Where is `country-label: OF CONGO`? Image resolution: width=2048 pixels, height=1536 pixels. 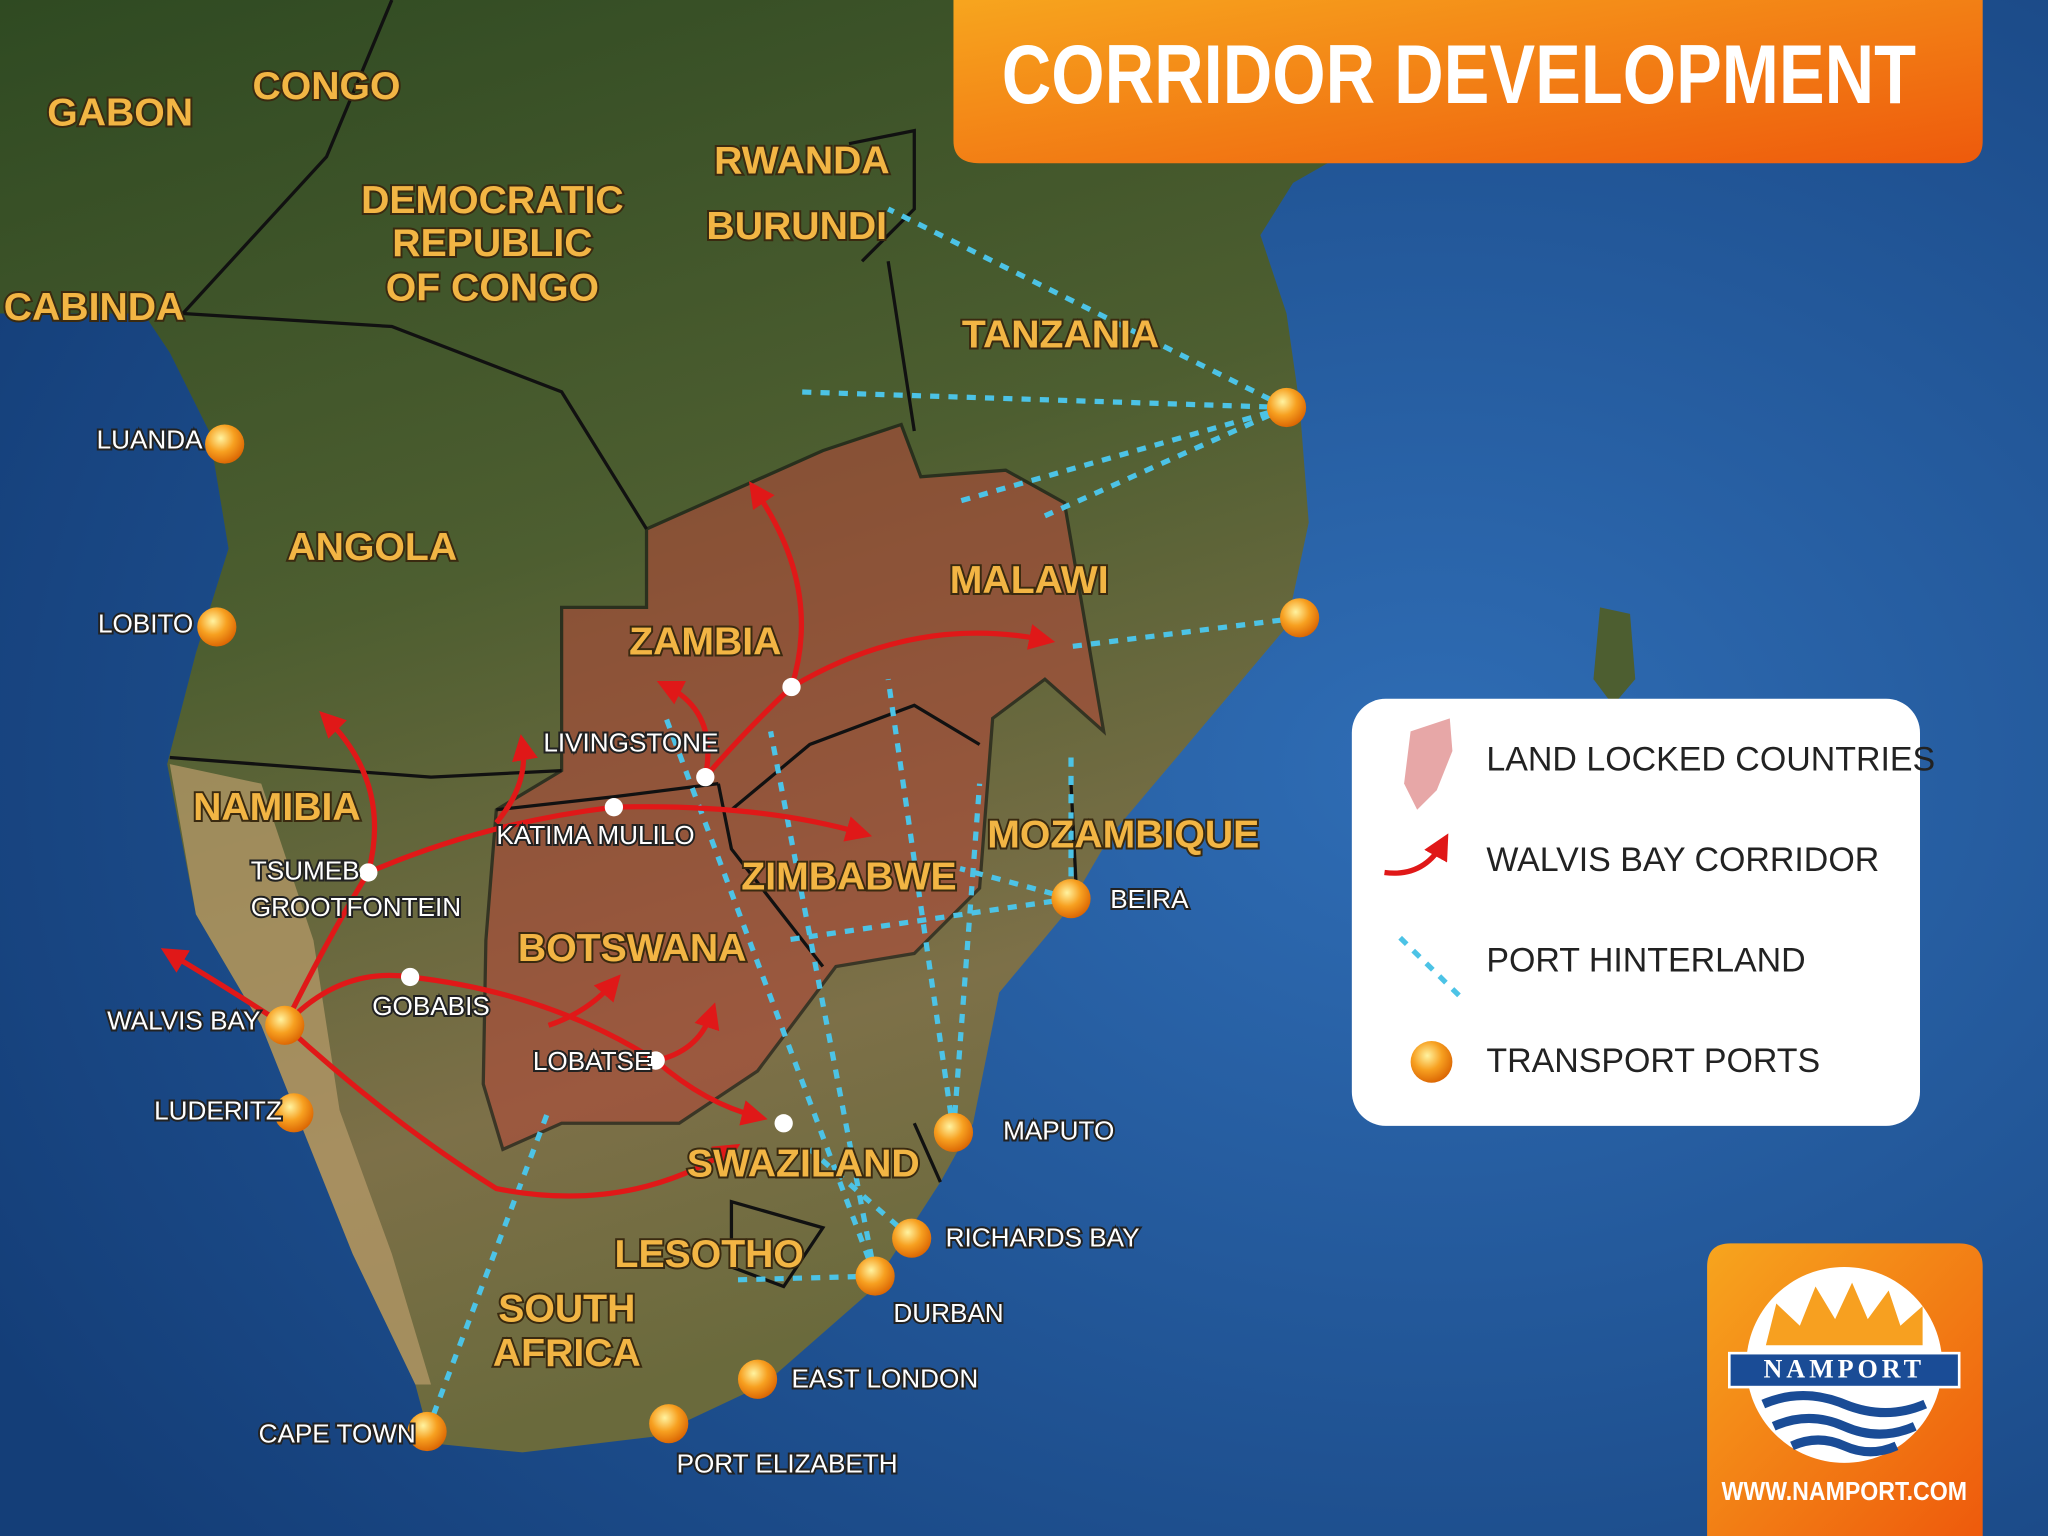
country-label: OF CONGO is located at coordinates (492, 287).